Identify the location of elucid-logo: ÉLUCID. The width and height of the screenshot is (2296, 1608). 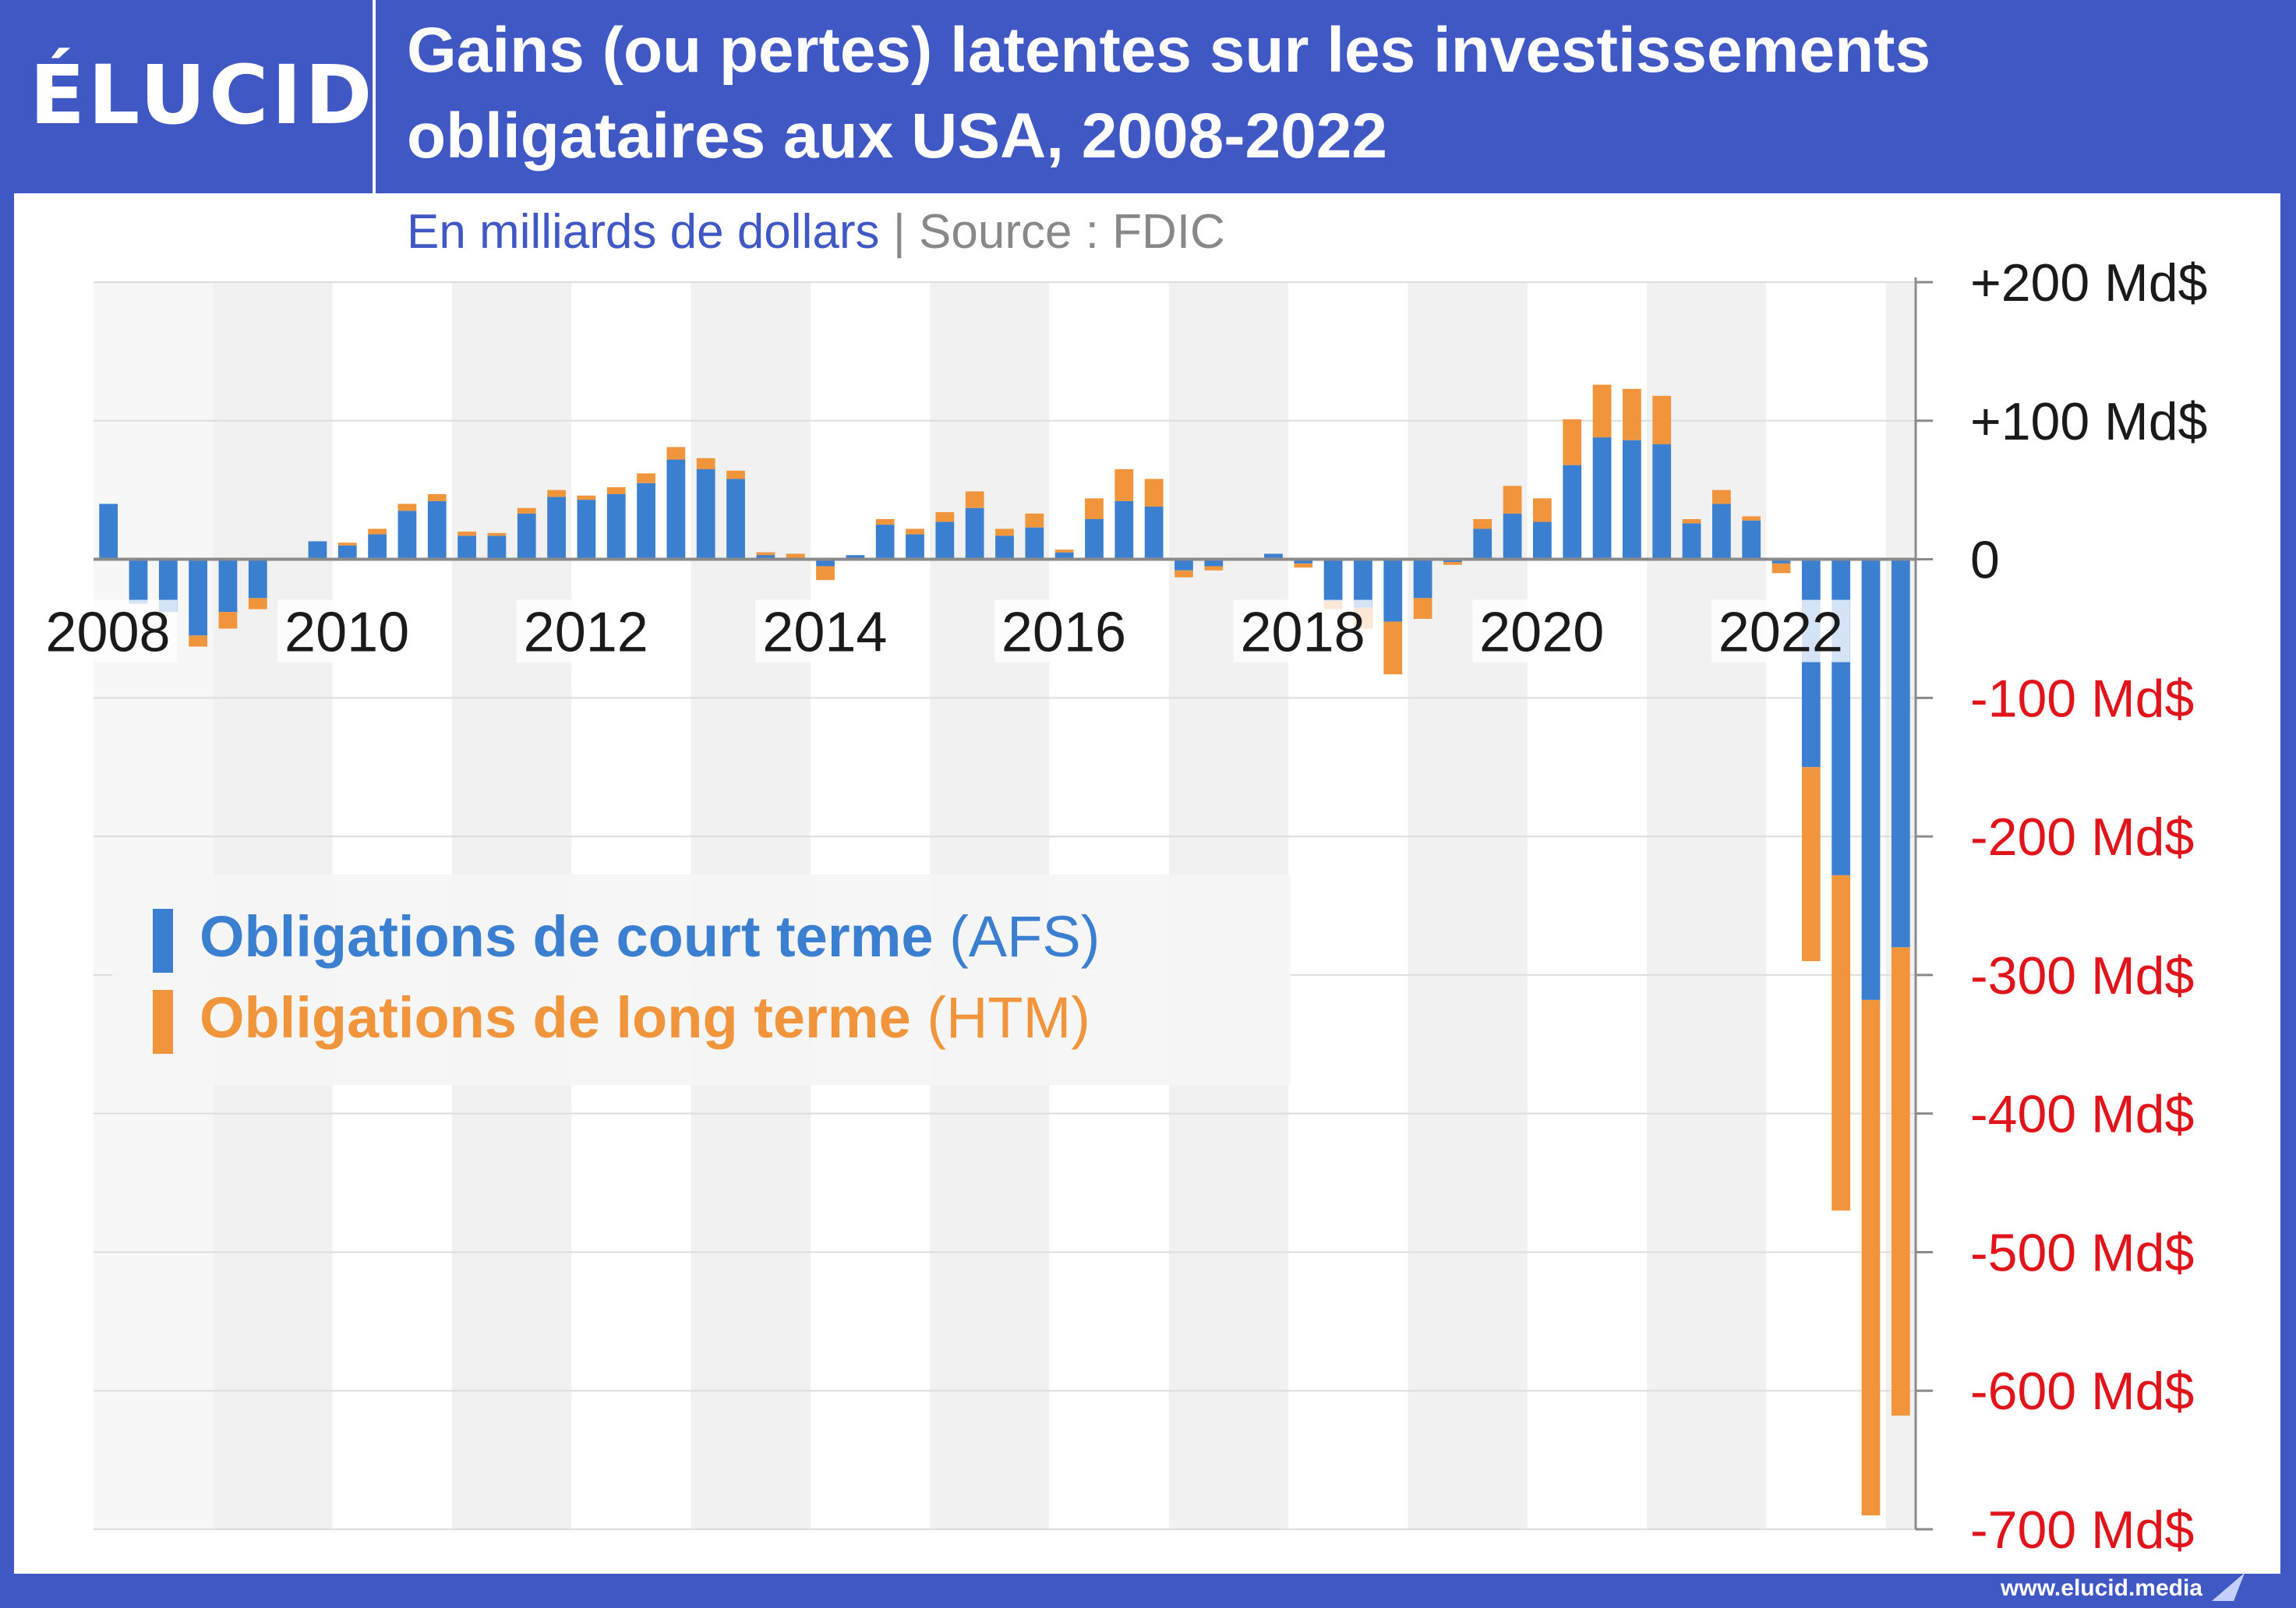
(203, 95).